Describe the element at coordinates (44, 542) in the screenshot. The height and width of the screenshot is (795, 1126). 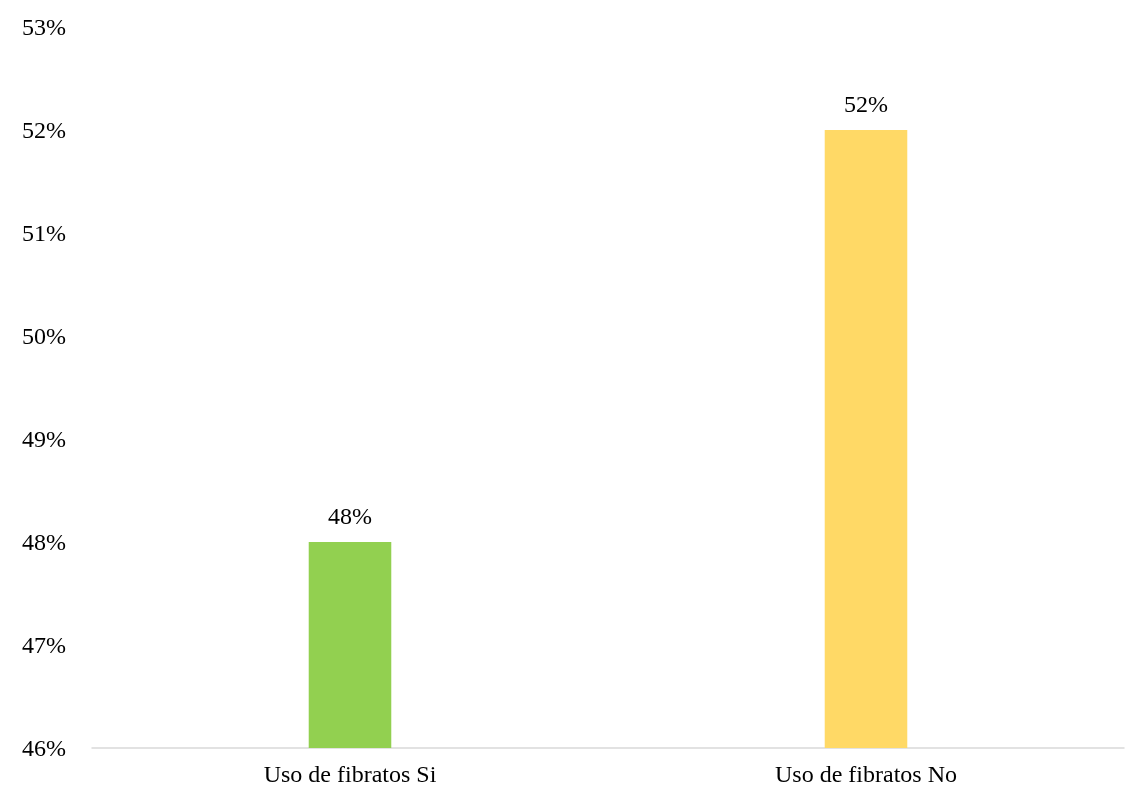
I see `y-tick-label: 48%` at that location.